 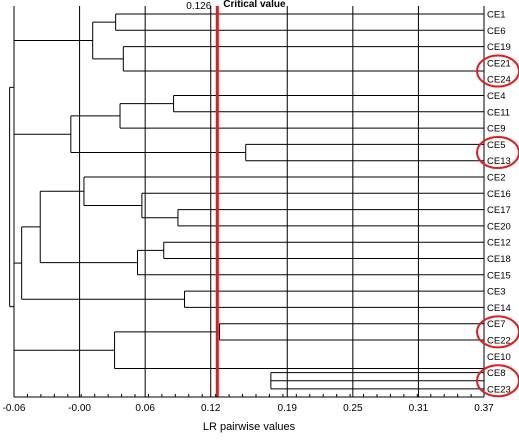 What do you see at coordinates (499, 389) in the screenshot?
I see `leaf-label: CE23` at bounding box center [499, 389].